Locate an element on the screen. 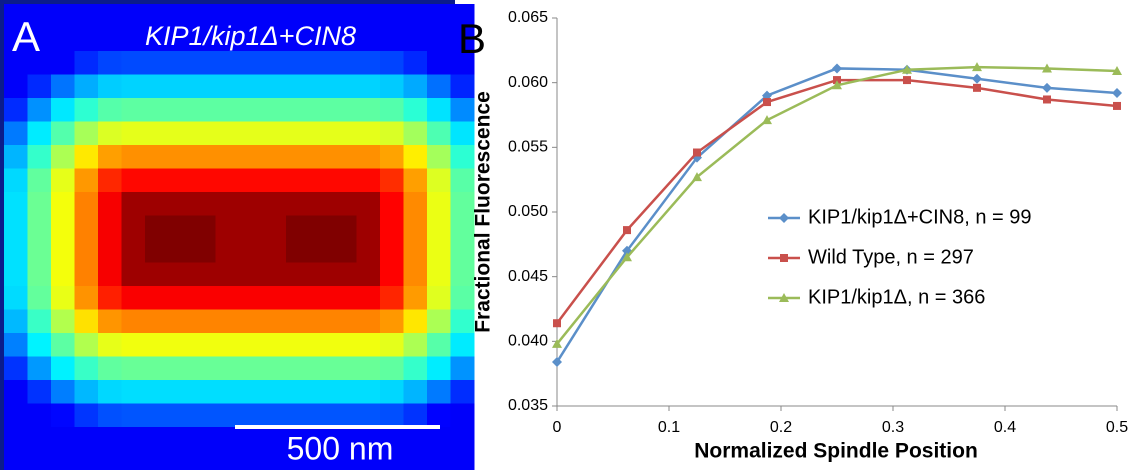 The width and height of the screenshot is (1134, 475). y-tick-label: 0.050 is located at coordinates (528, 211).